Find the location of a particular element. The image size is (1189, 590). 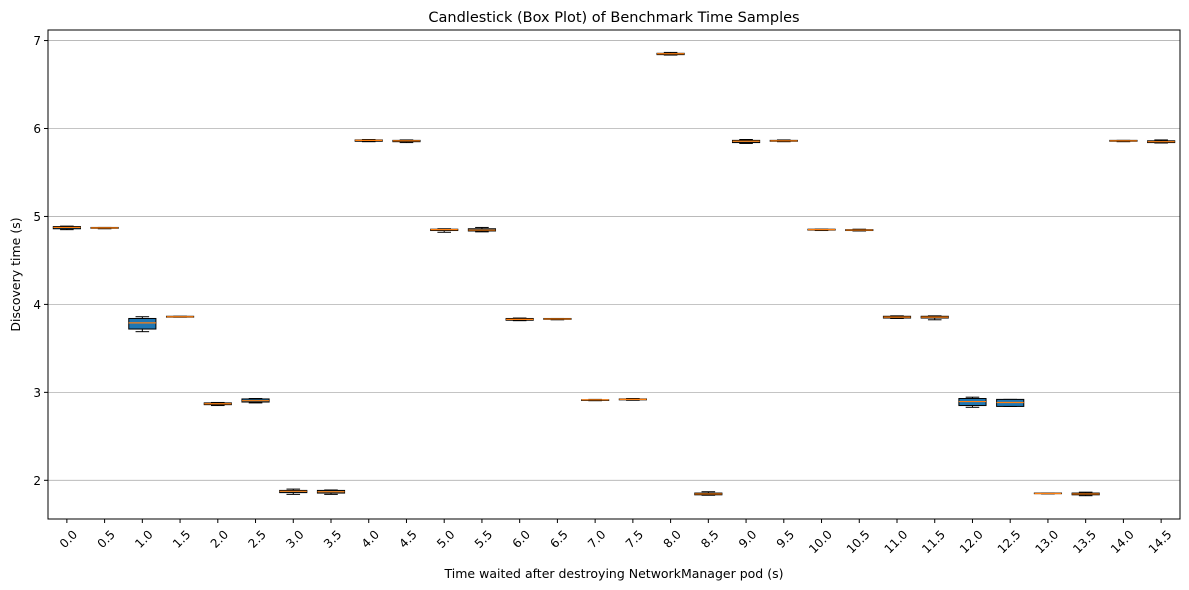

box-9.5 is located at coordinates (783, 141).